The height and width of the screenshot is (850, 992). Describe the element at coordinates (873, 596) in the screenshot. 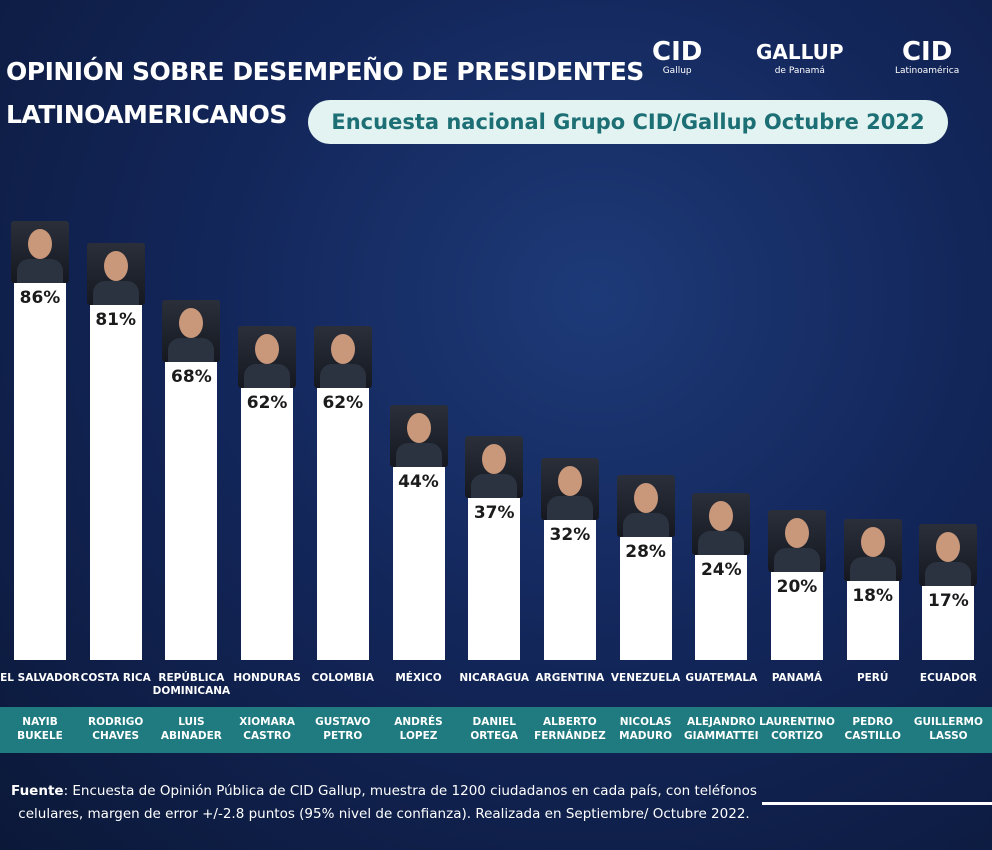

I see `value-label: 18%` at that location.